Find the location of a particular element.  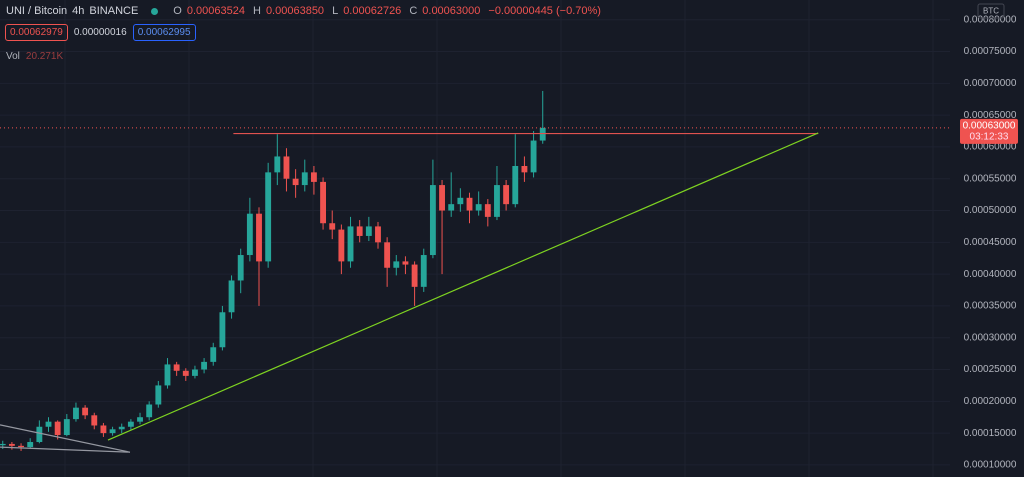

ohlc-value: 0.00063850 is located at coordinates (295, 11).